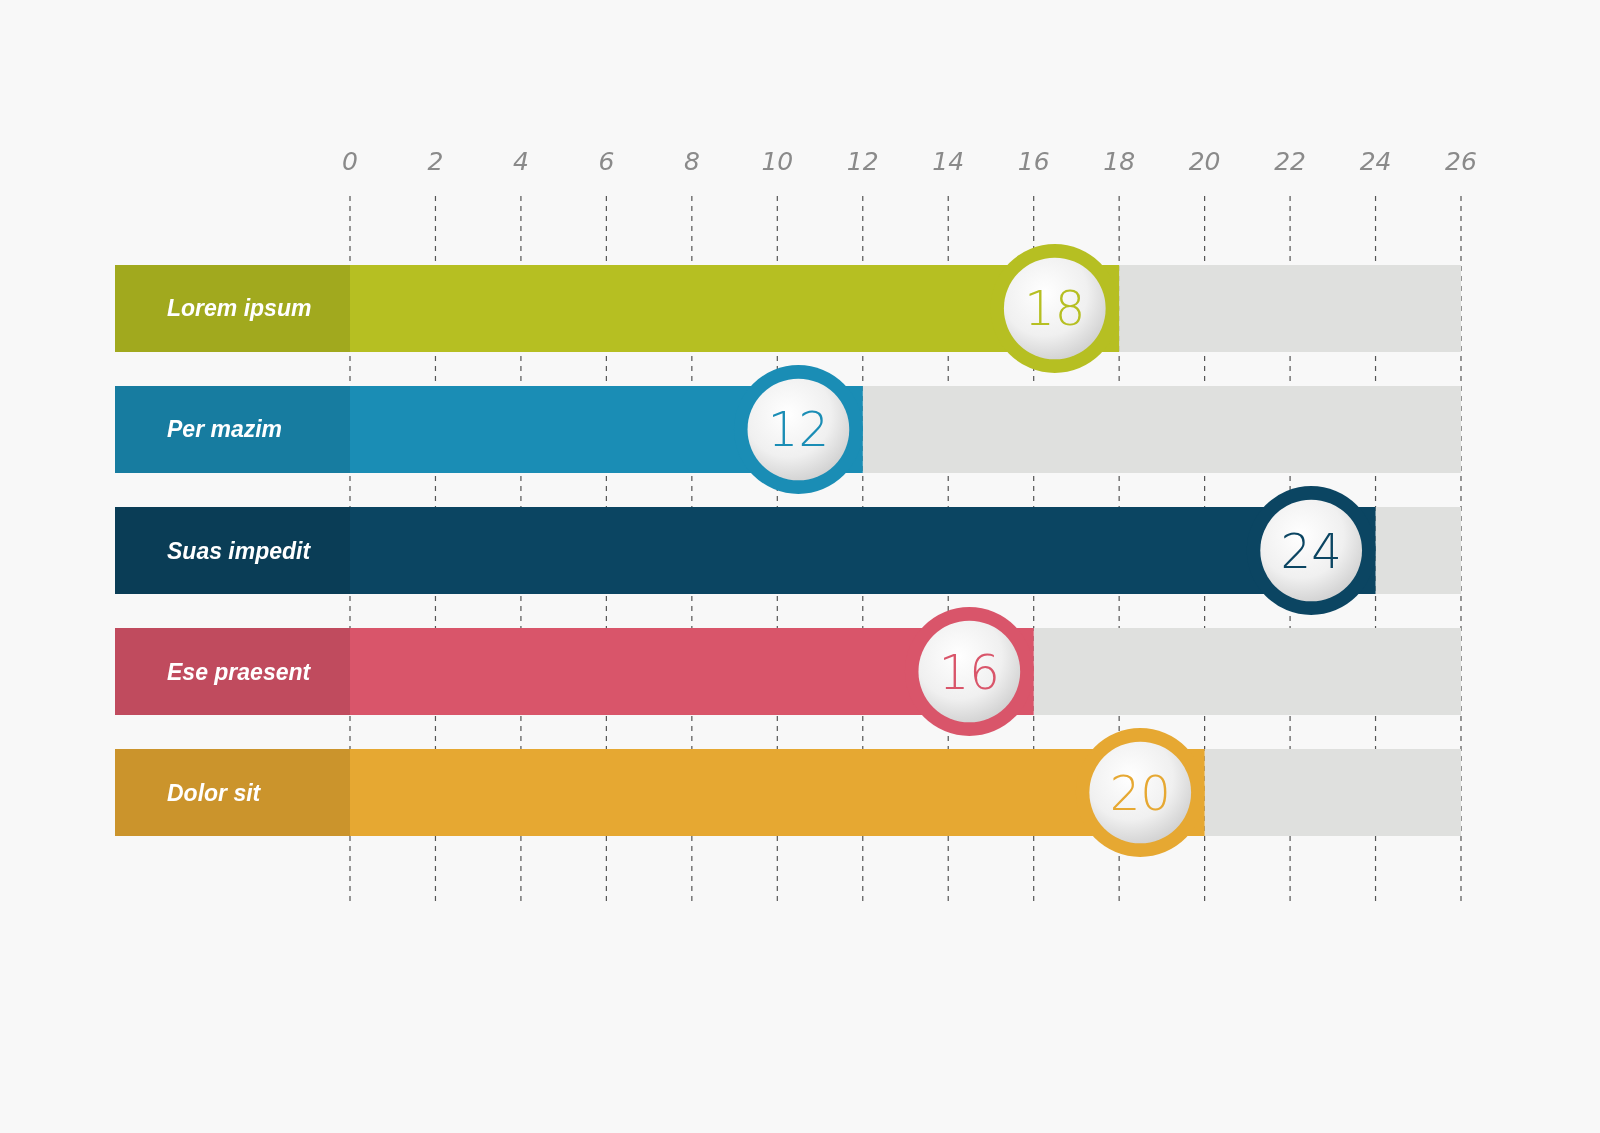  I want to click on x-tick-label: 16, so click(1033, 161).